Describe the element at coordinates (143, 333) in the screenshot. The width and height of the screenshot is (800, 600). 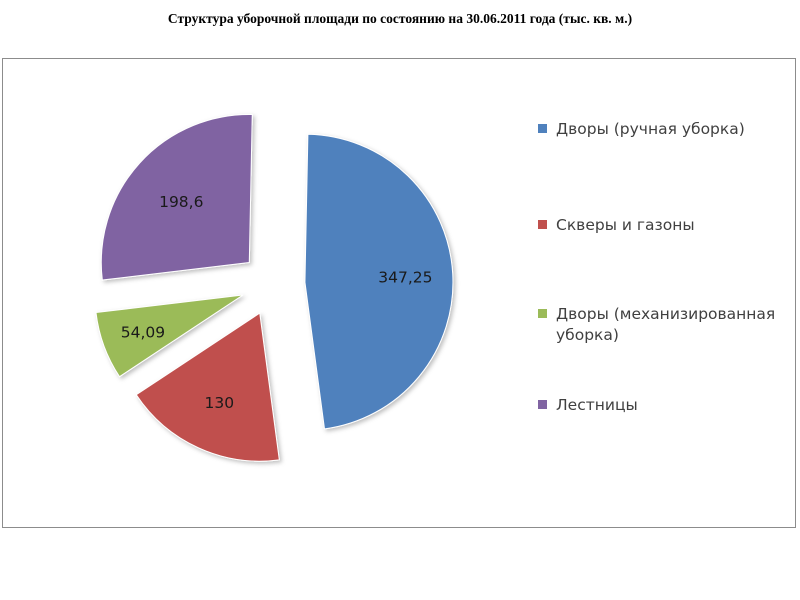
I see `slice-data-label: 54,09` at that location.